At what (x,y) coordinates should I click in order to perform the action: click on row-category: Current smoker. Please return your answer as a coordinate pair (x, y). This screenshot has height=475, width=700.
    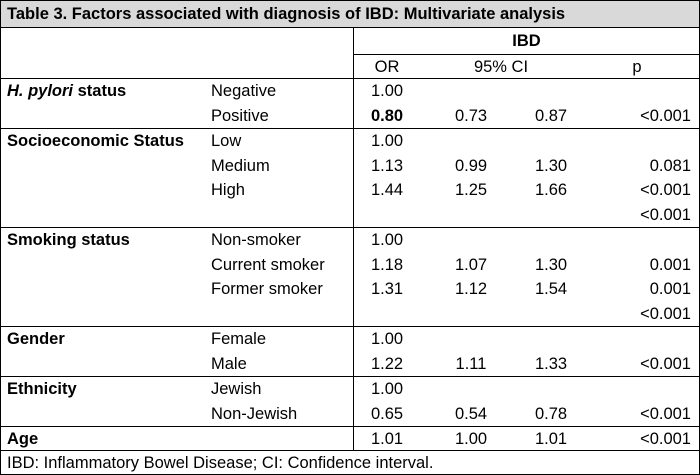
    Looking at the image, I should click on (268, 264).